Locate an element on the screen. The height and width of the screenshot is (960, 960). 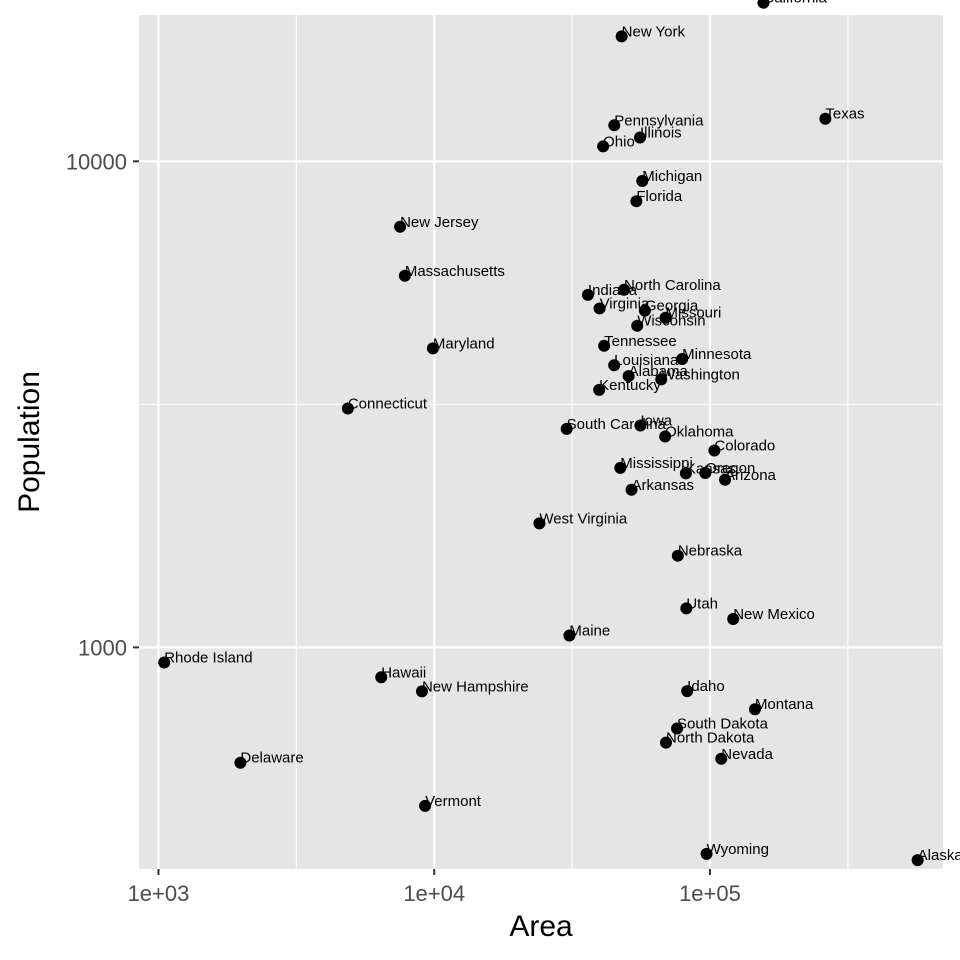
point-label: New Mexico is located at coordinates (774, 614).